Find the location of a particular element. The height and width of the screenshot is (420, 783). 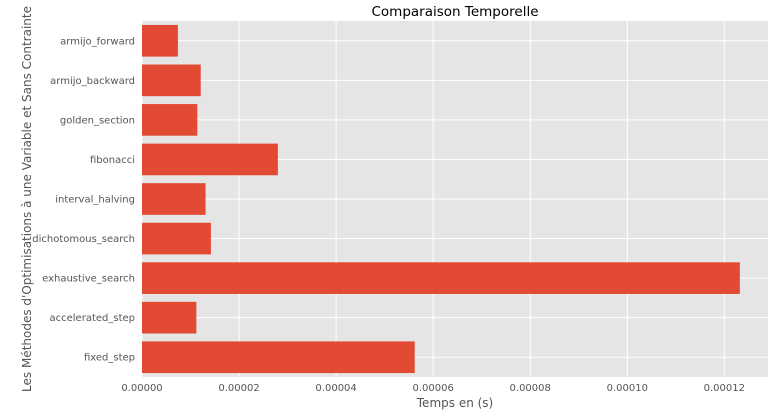

y-tick-label: dichotomous_search is located at coordinates (83, 239).